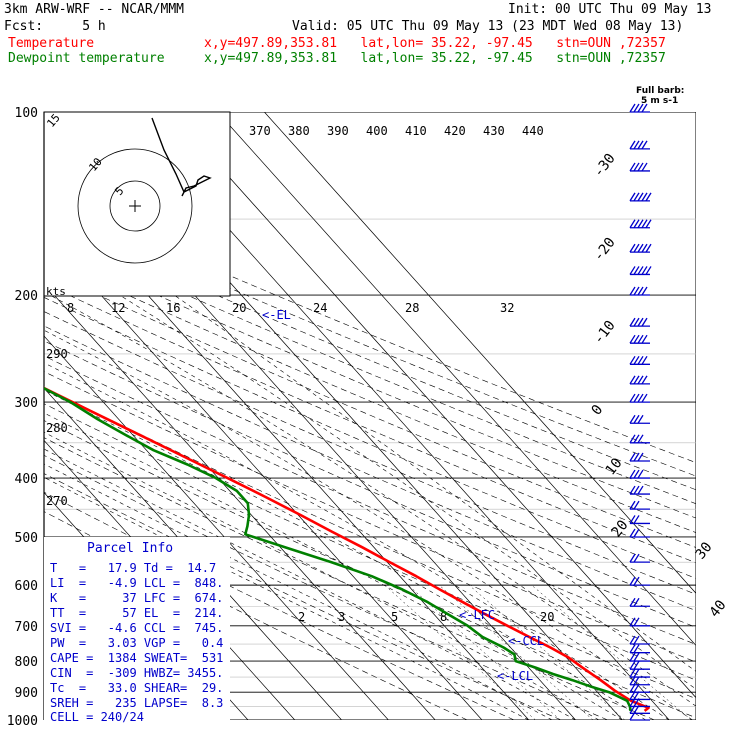 The width and height of the screenshot is (740, 740). I want to click on isotherm-label: -30, so click(605, 166).